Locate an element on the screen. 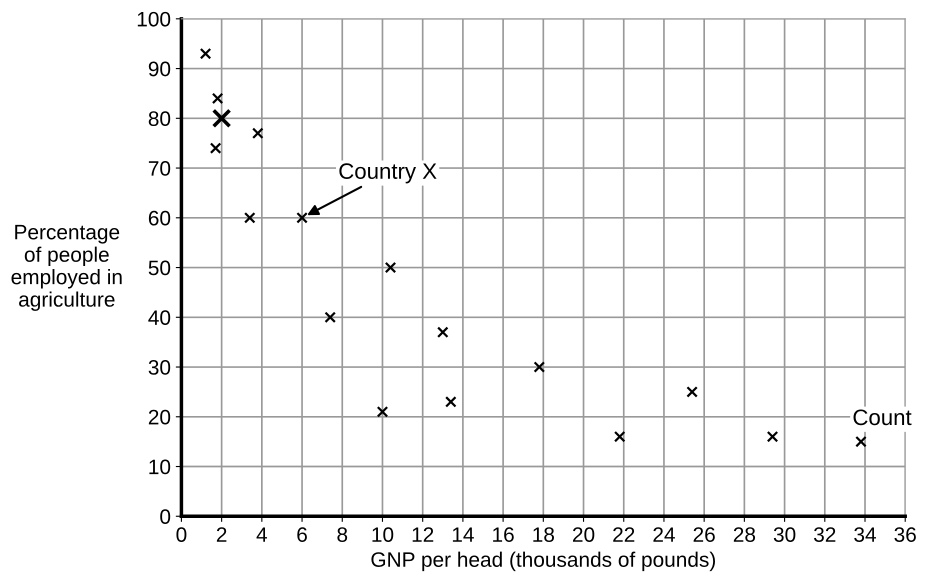 Image resolution: width=940 pixels, height=588 pixels. y-tick-label: 30 is located at coordinates (159, 367).